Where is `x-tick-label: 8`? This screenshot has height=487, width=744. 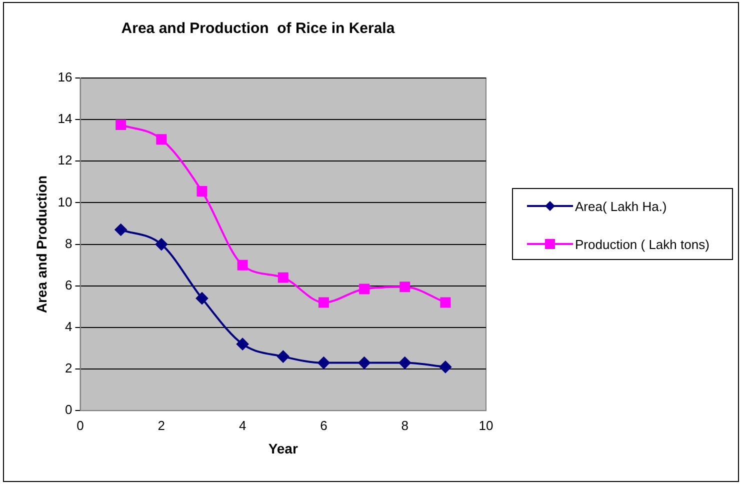
x-tick-label: 8 is located at coordinates (404, 425).